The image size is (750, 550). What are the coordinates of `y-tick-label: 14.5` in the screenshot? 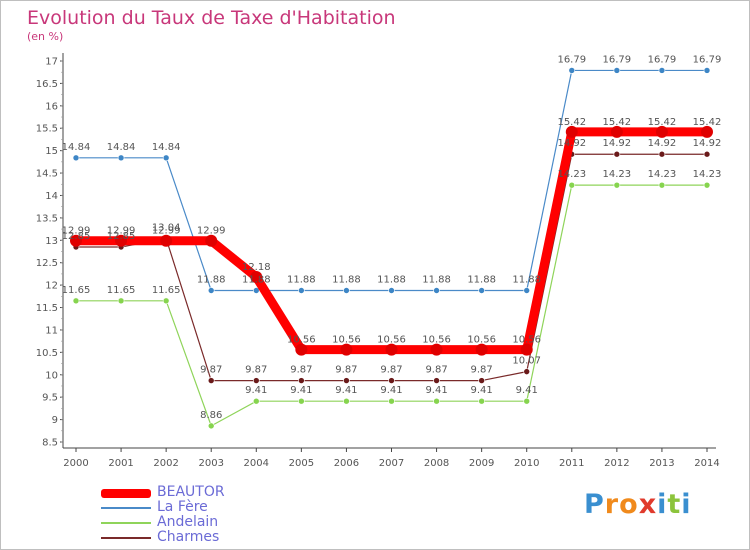 It's located at (47, 174).